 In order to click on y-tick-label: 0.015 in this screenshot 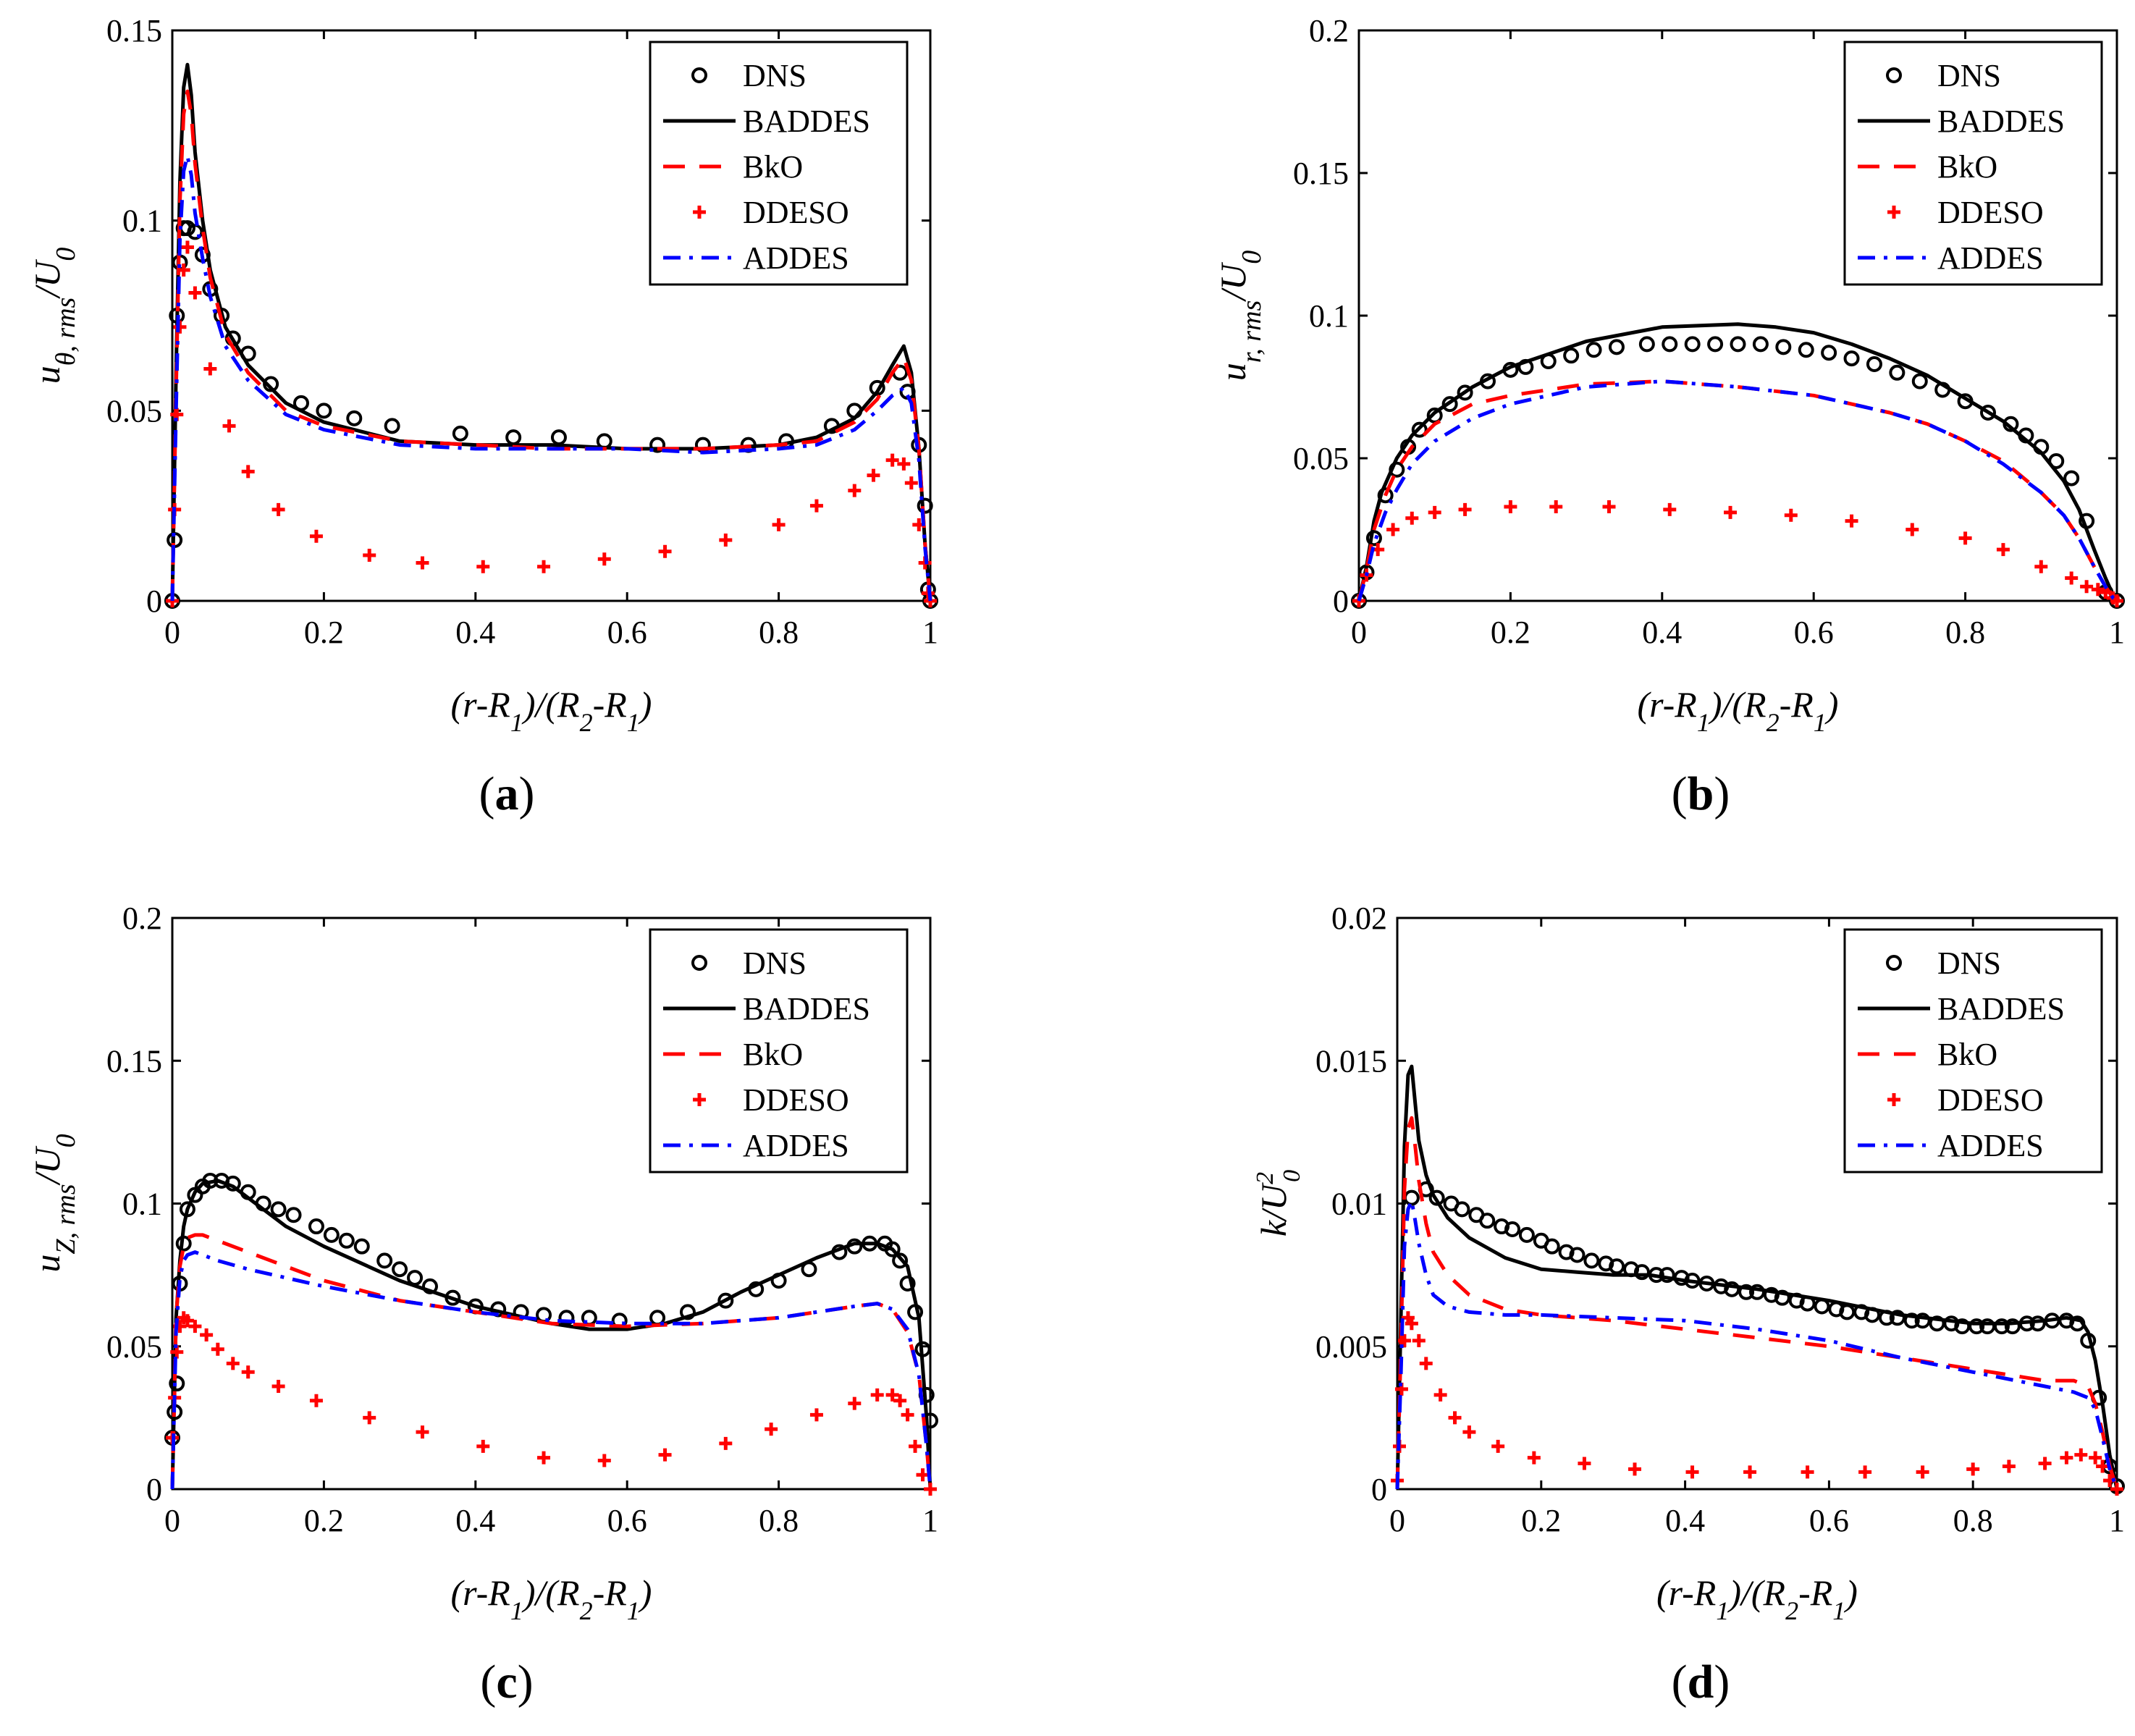, I will do `click(1351, 1061)`.